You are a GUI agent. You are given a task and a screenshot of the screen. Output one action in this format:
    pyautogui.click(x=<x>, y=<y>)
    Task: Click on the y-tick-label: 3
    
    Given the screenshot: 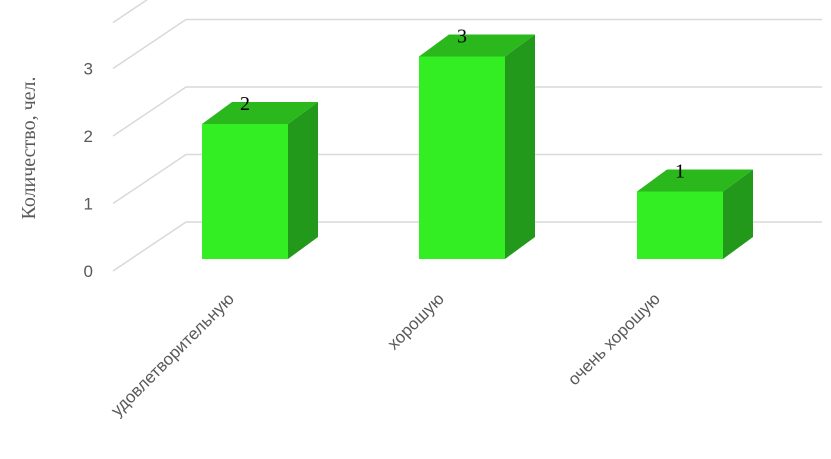 What is the action you would take?
    pyautogui.click(x=88, y=69)
    